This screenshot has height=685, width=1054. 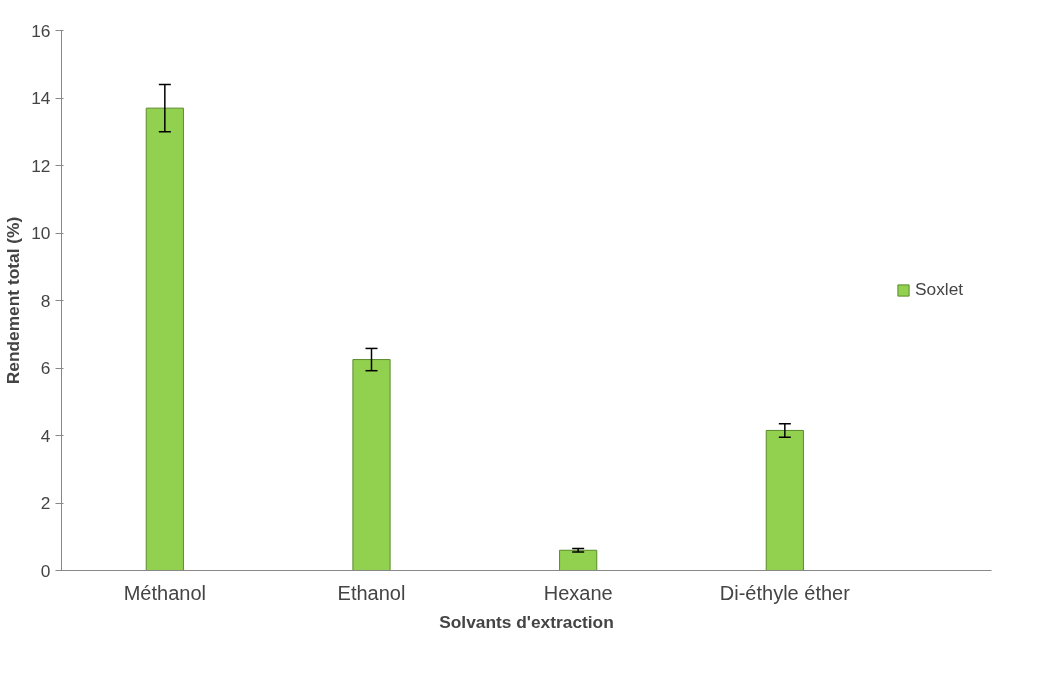 What do you see at coordinates (45, 368) in the screenshot?
I see `y-tick-label: 6` at bounding box center [45, 368].